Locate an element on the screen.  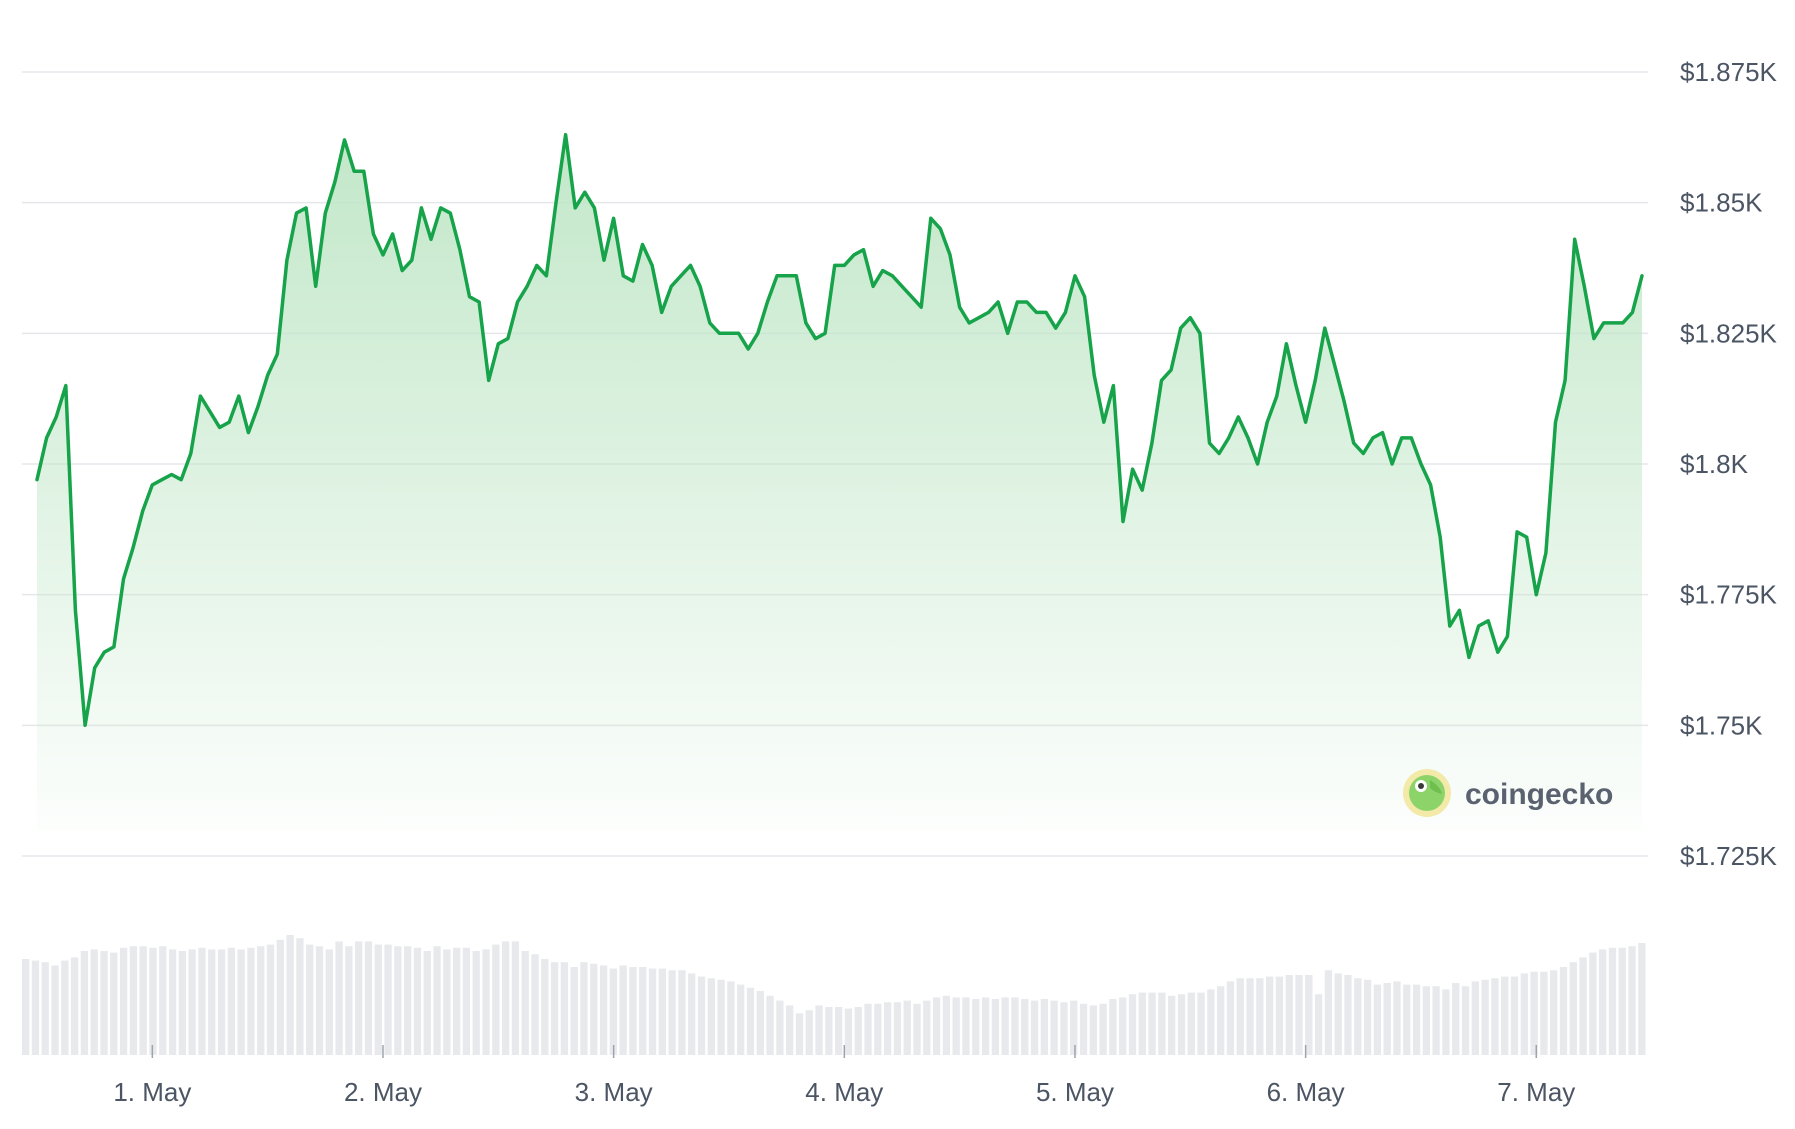
x-tick-label: 2. May is located at coordinates (383, 1092).